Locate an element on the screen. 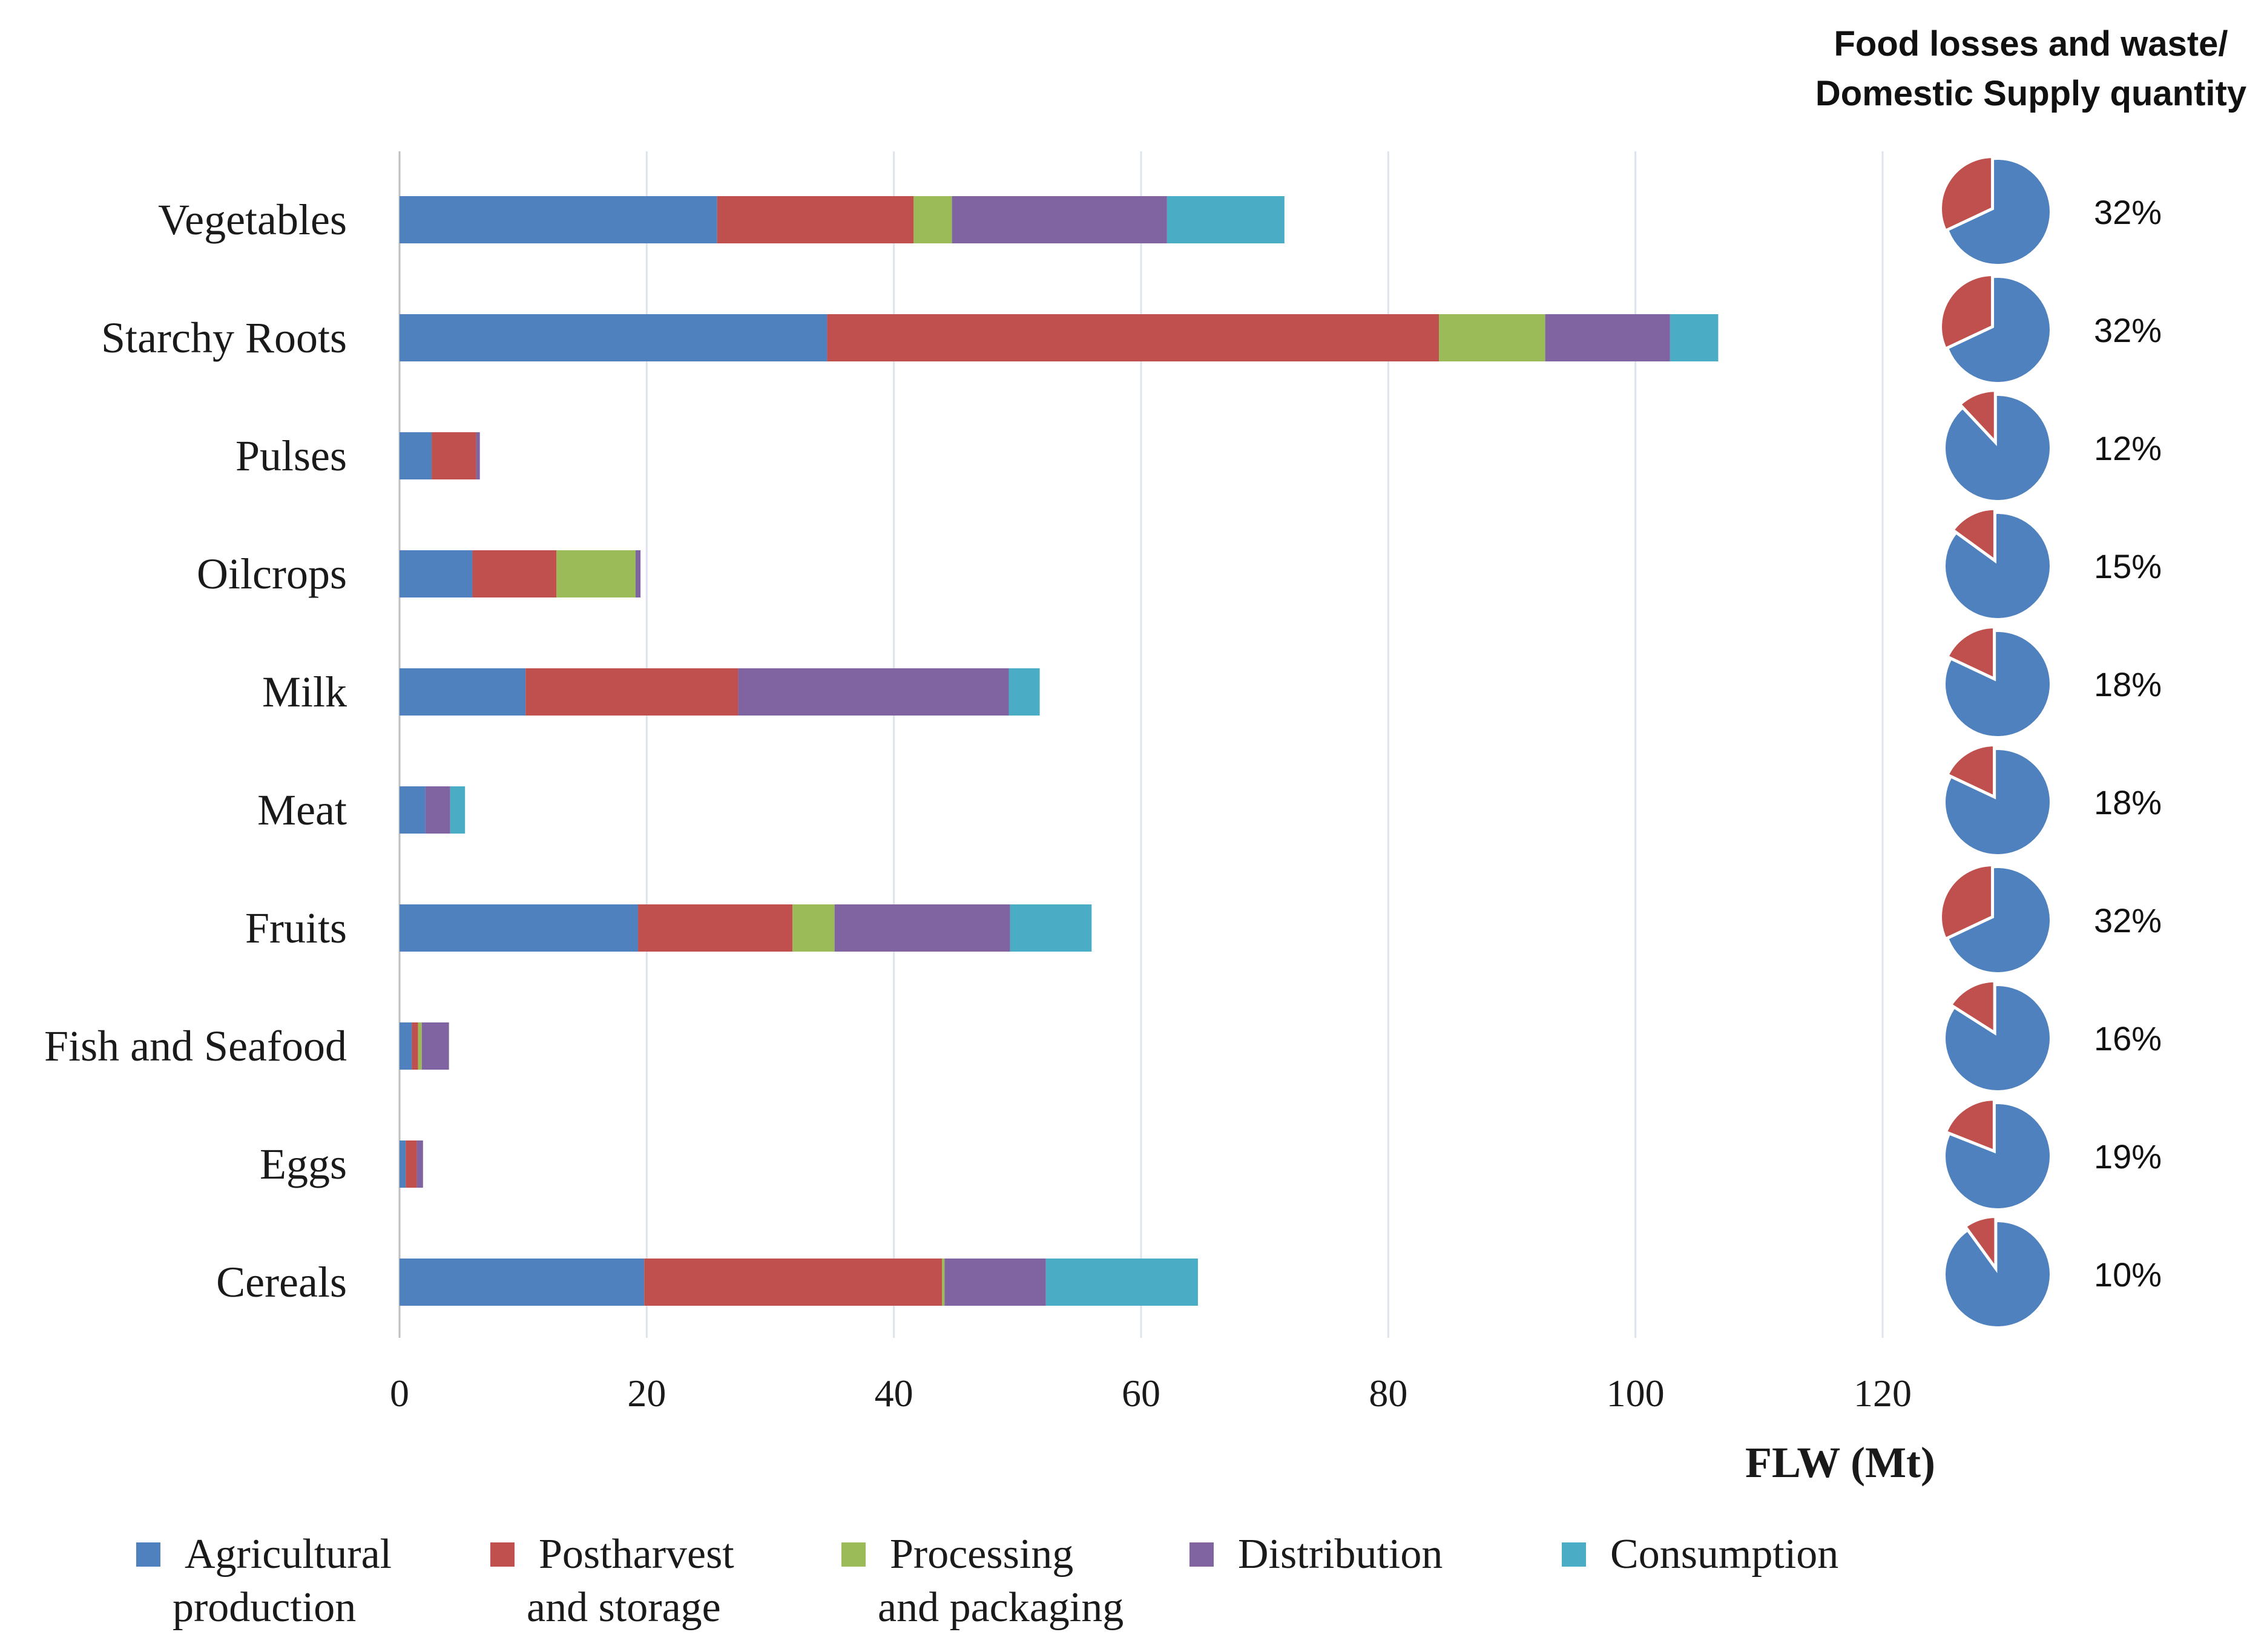 This screenshot has height=1652, width=2267. x-tick-40: 40 is located at coordinates (894, 1394).